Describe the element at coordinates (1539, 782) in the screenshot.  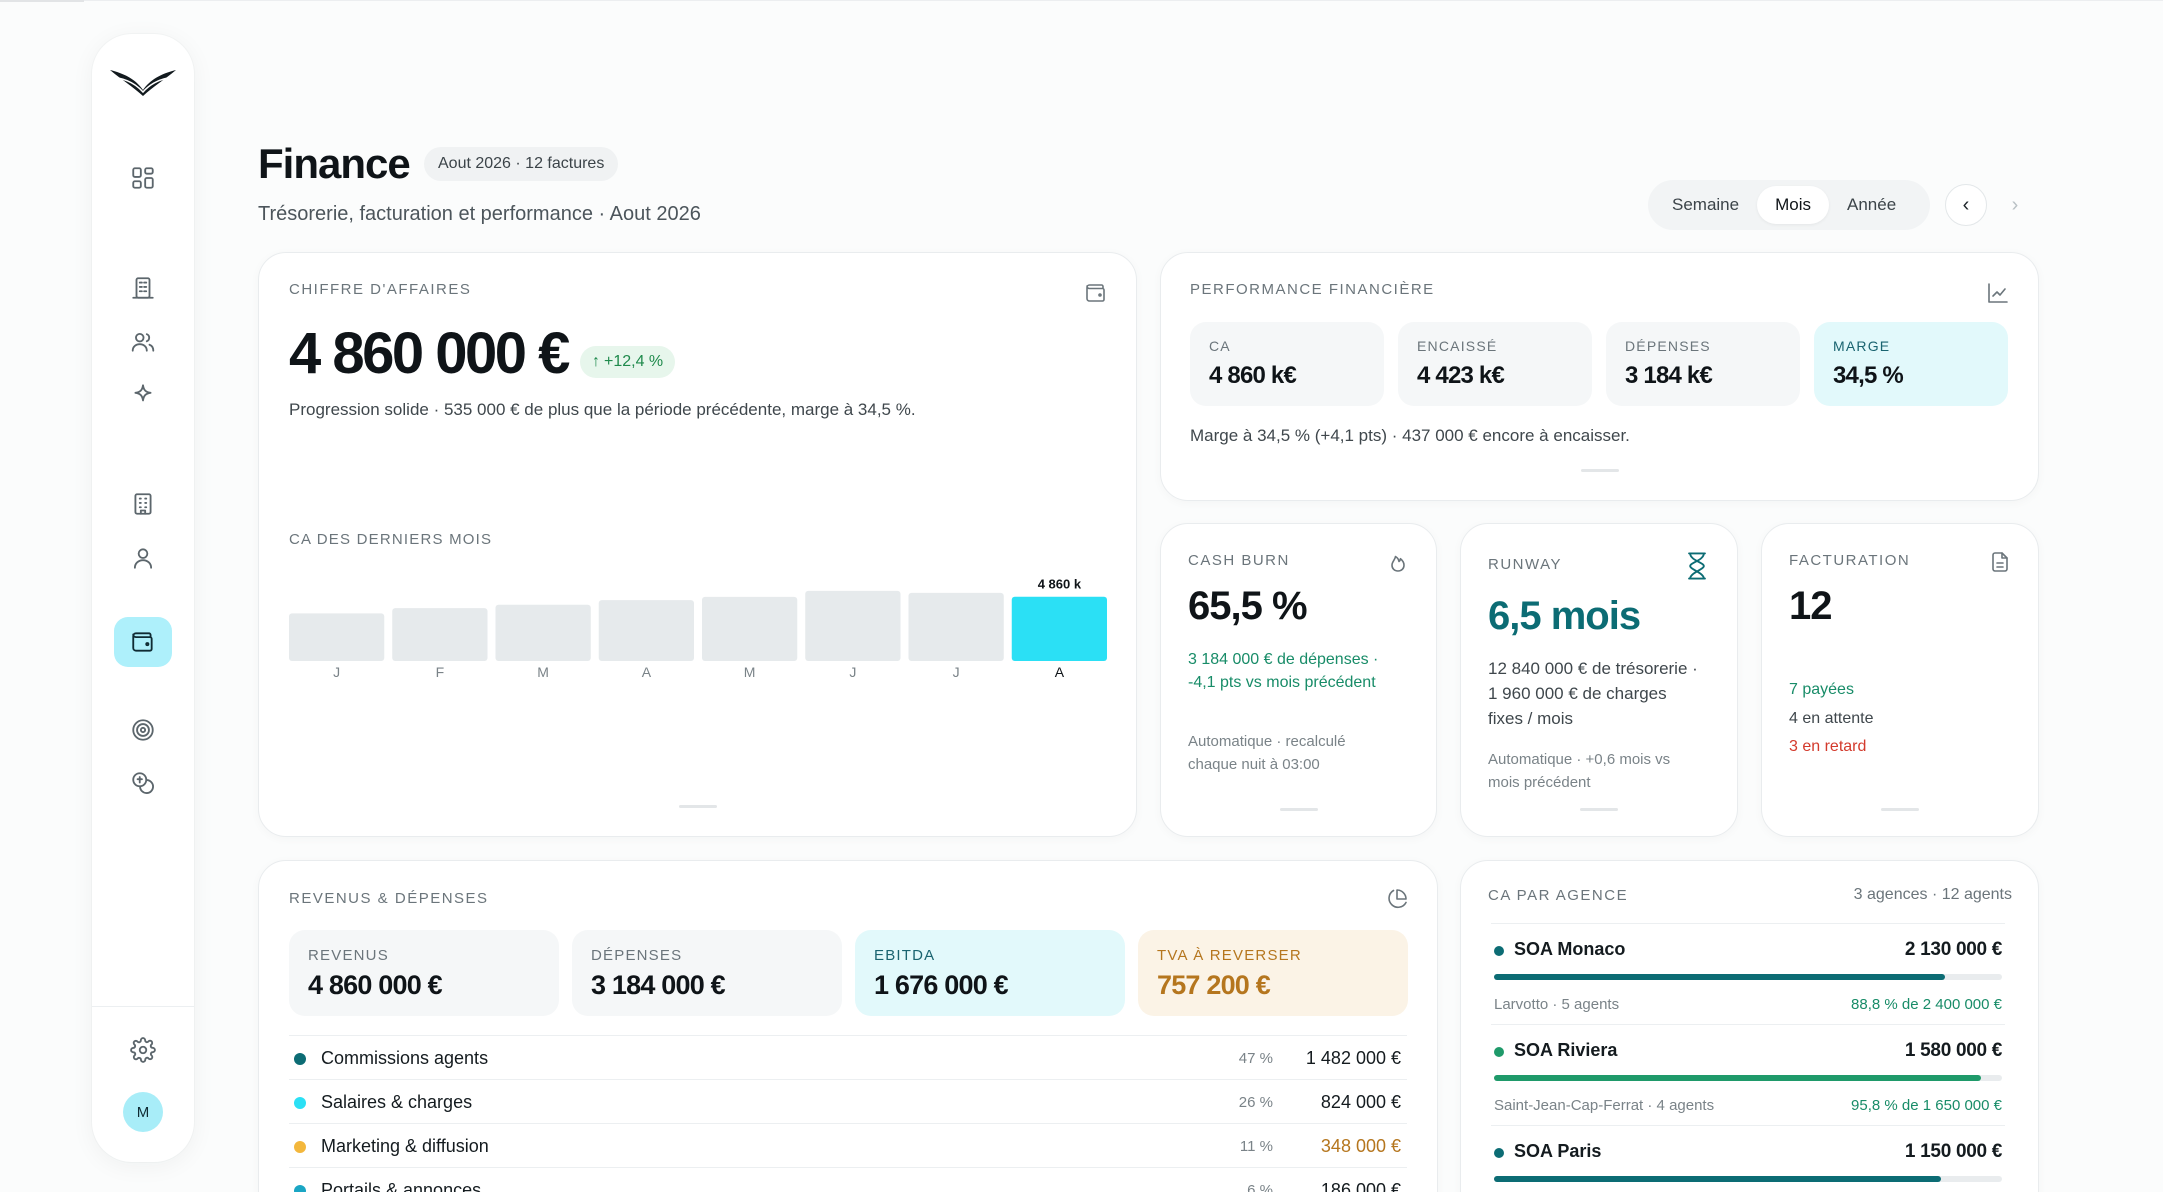
I see `note-line: mois précédent` at that location.